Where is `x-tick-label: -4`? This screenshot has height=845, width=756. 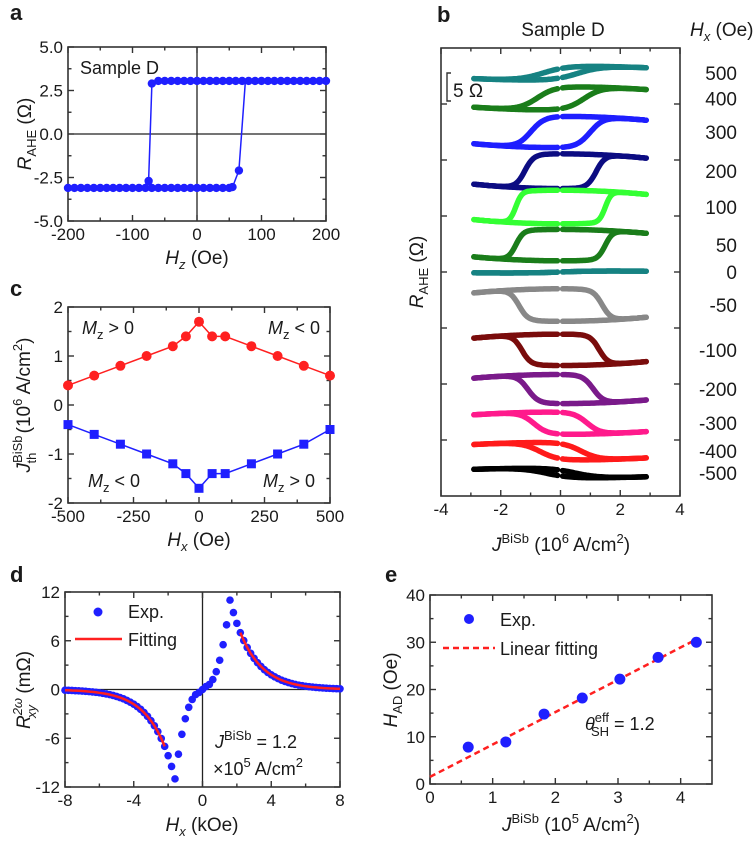
x-tick-label: -4 is located at coordinates (133, 800).